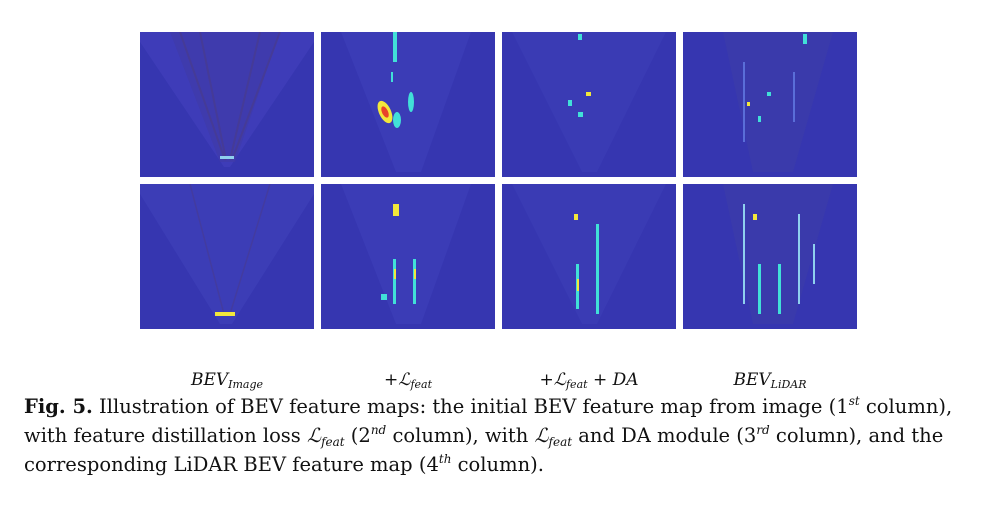 Image resolution: width=992 pixels, height=516 pixels. I want to click on column-label-bev-image: BEVImage, so click(227, 380).